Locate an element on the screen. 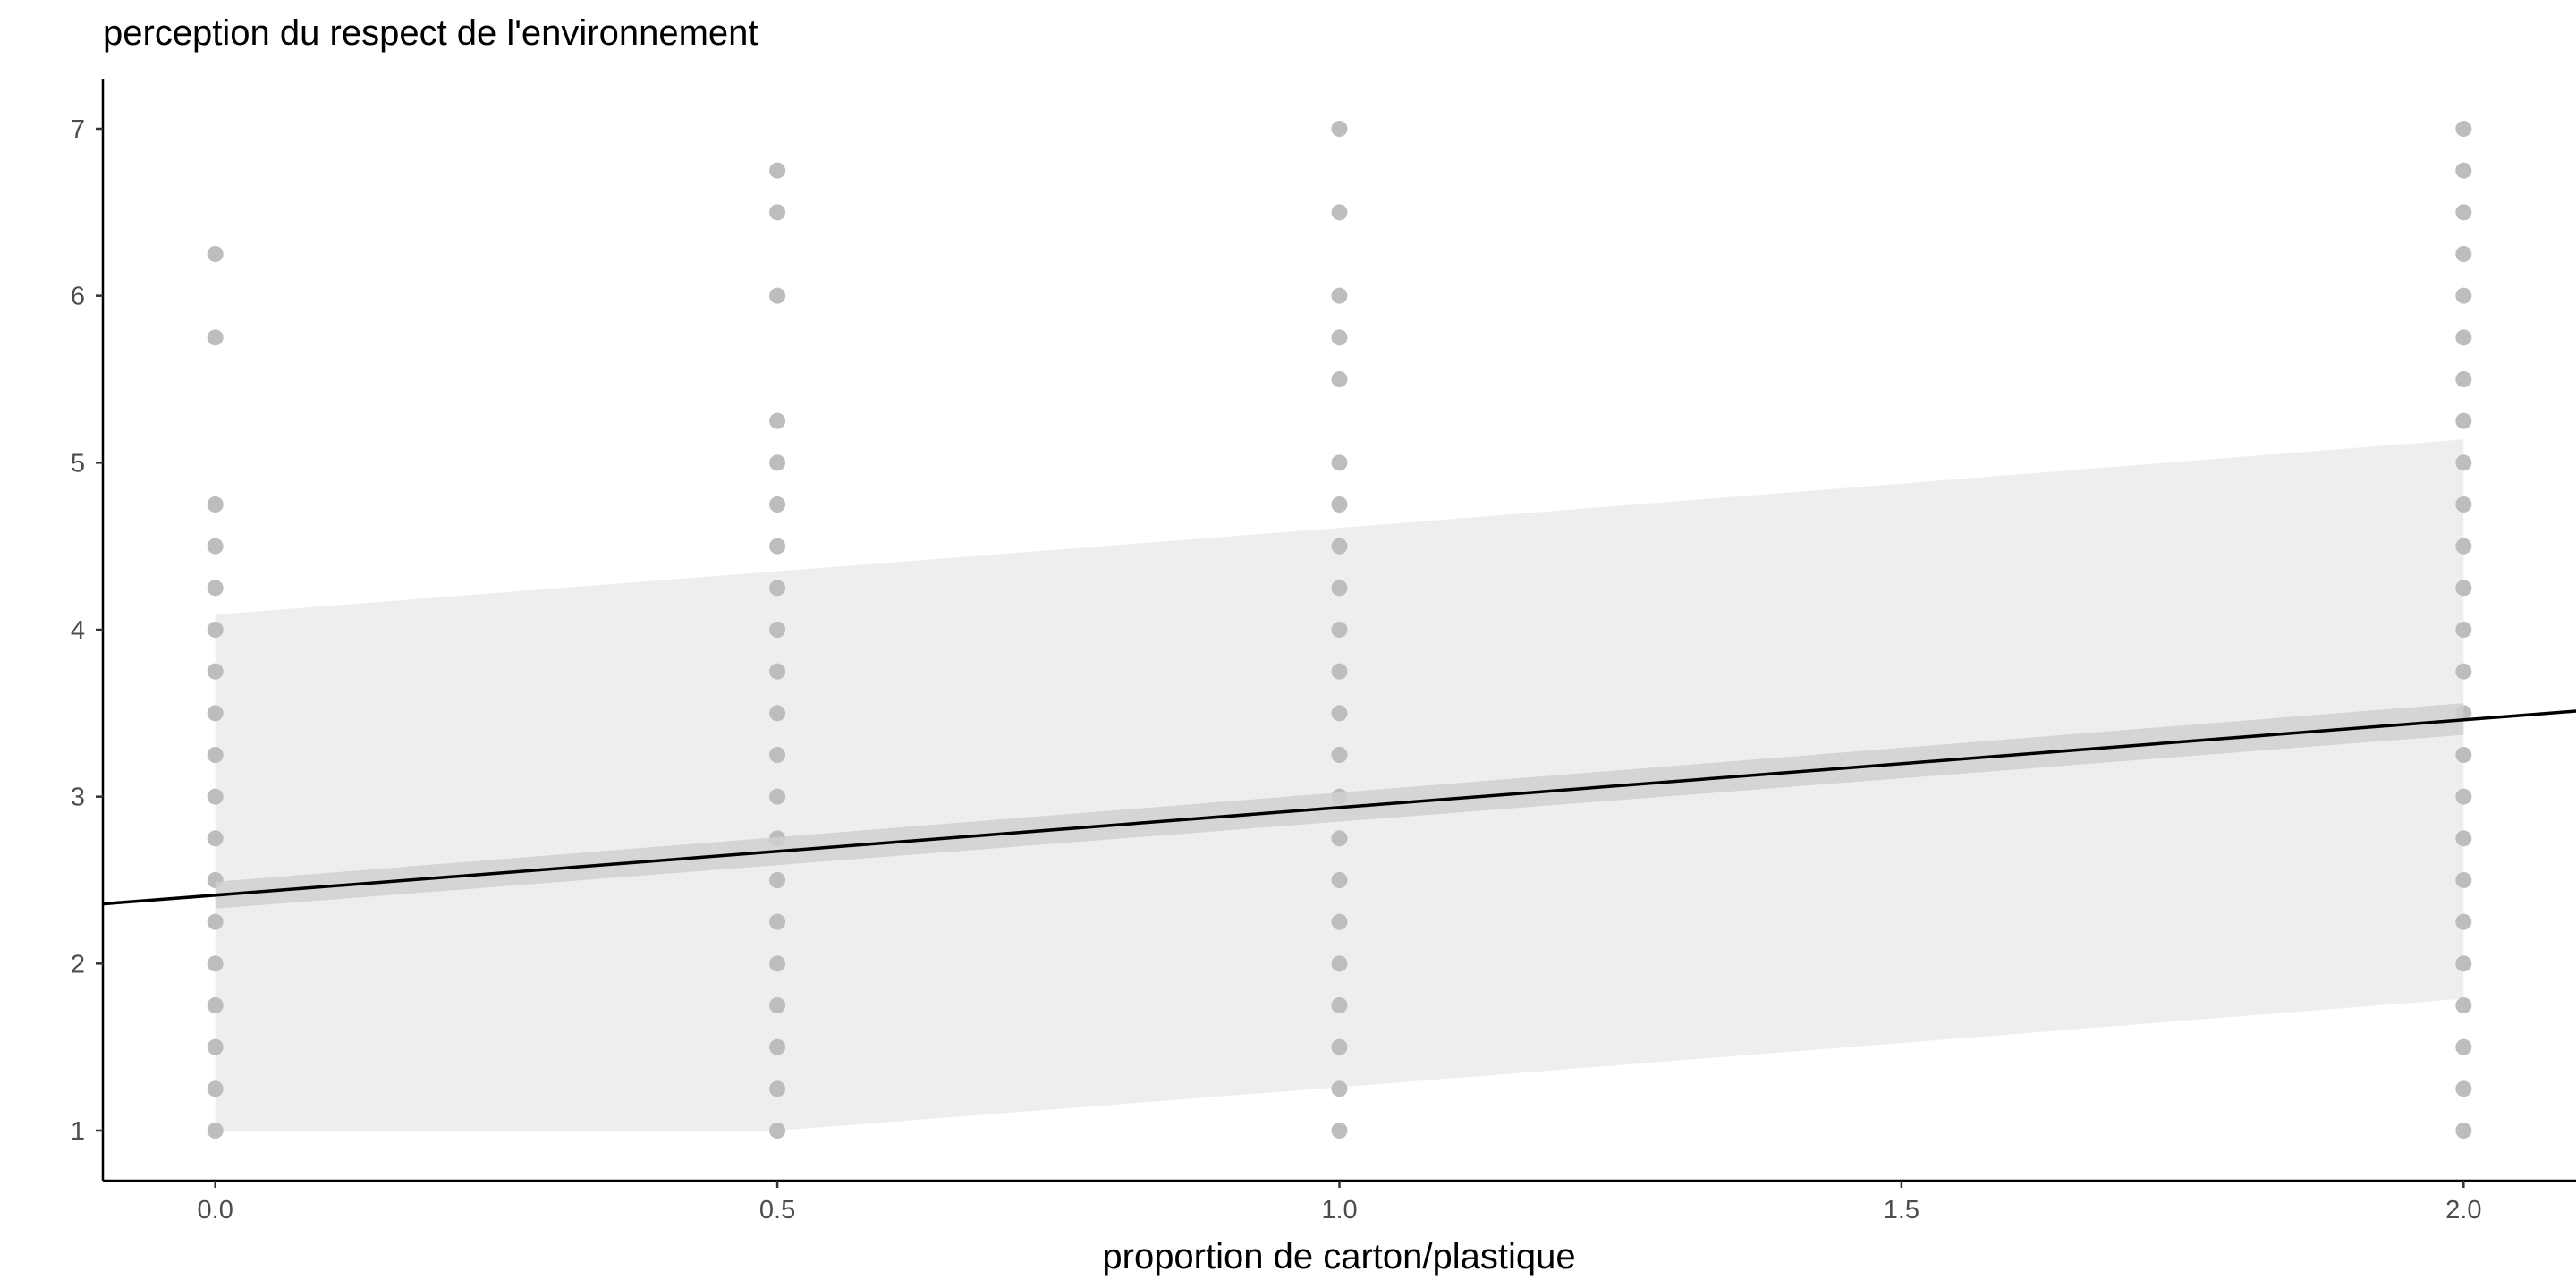 The height and width of the screenshot is (1288, 2576). y-tick-label: 3 is located at coordinates (78, 798).